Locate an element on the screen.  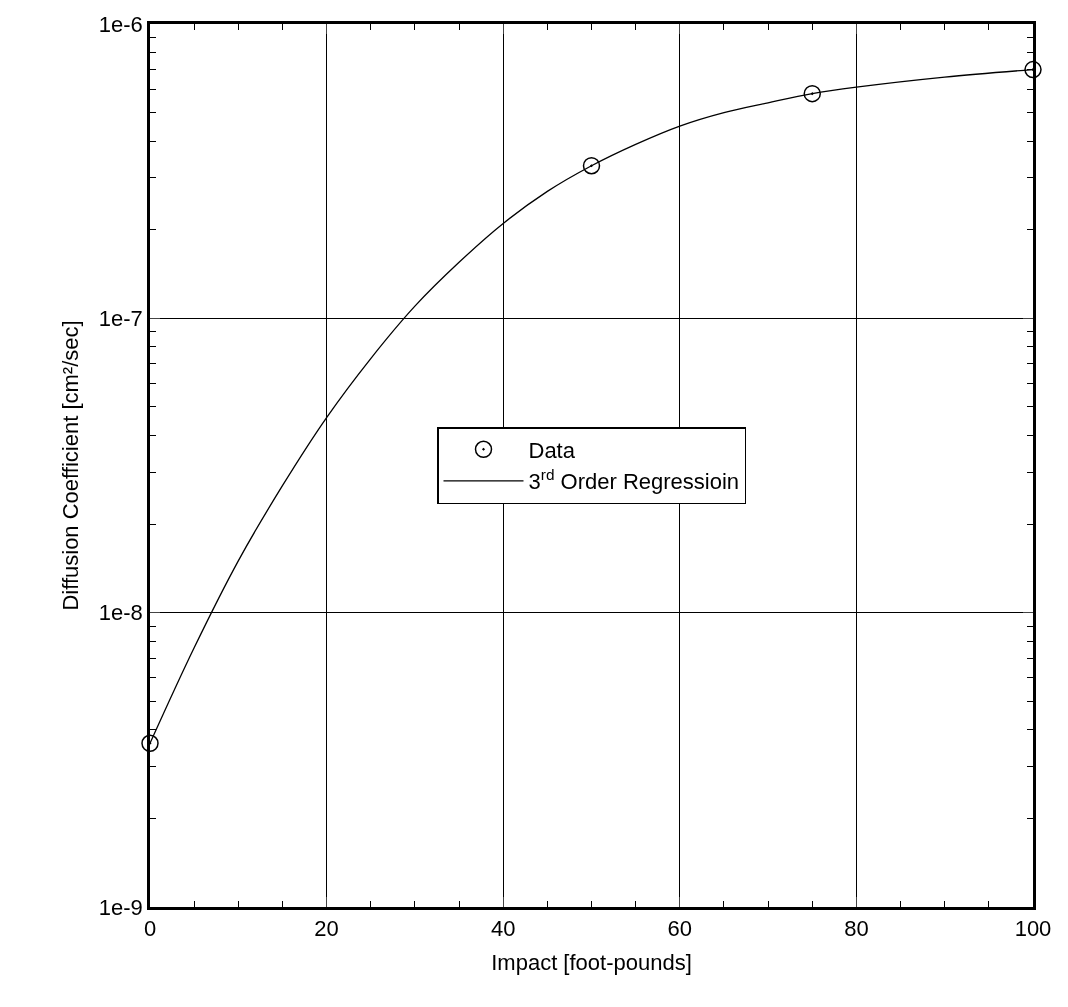
y-axis-title: Diffusion Coefficient [cm²/sec] is located at coordinates (70, 465).